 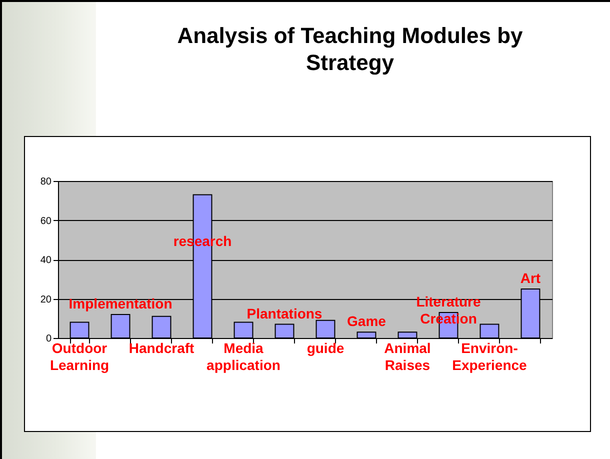 I want to click on y-tick-label: 60, so click(x=46, y=221).